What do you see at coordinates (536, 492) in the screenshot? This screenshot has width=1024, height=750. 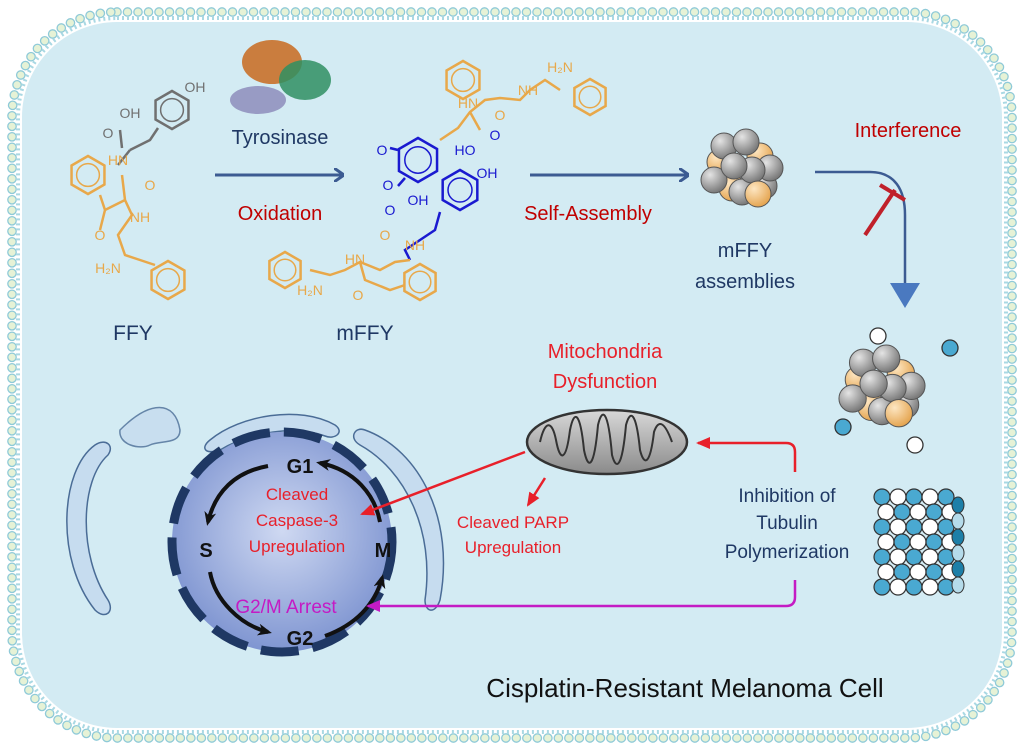 I see `mito-to-parp-arrow` at bounding box center [536, 492].